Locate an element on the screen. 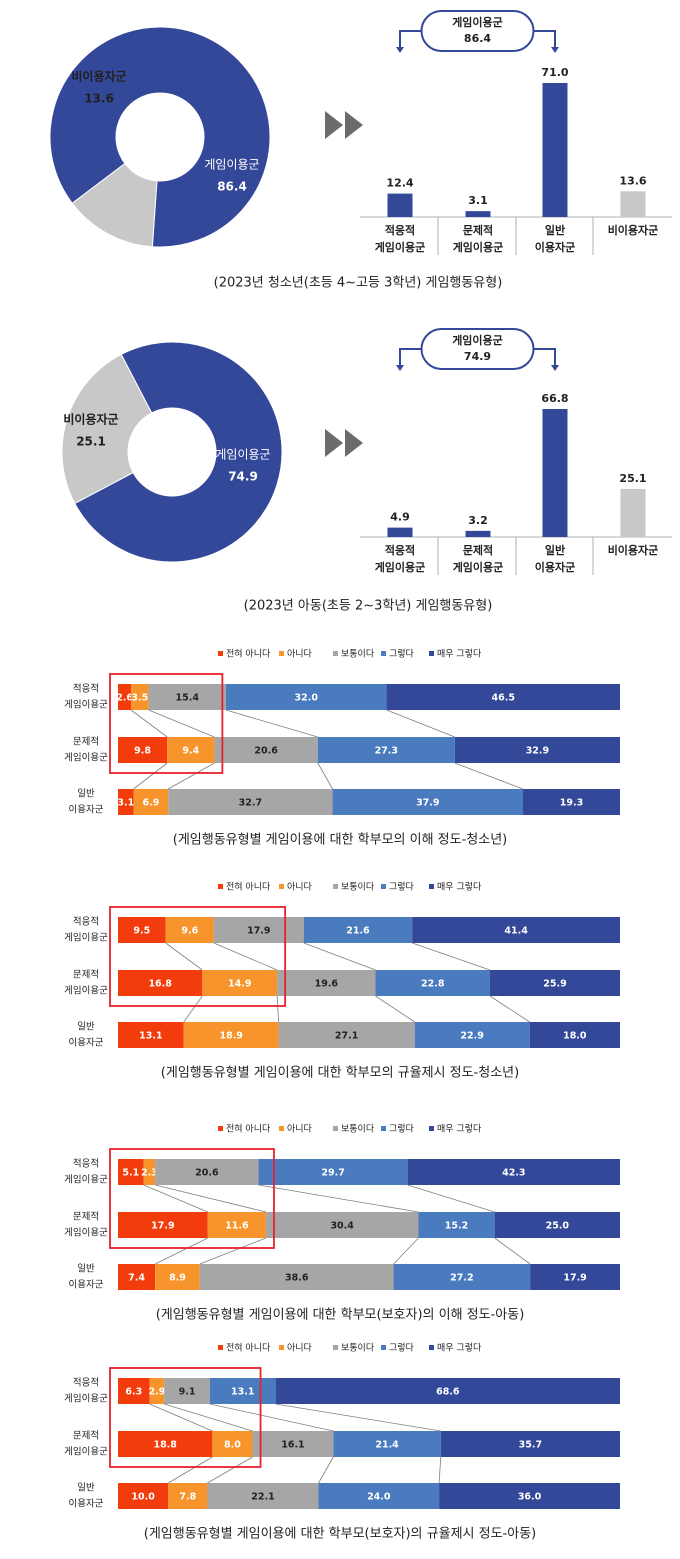 The image size is (680, 1559). segment-value-label: 6.3 is located at coordinates (133, 1392).